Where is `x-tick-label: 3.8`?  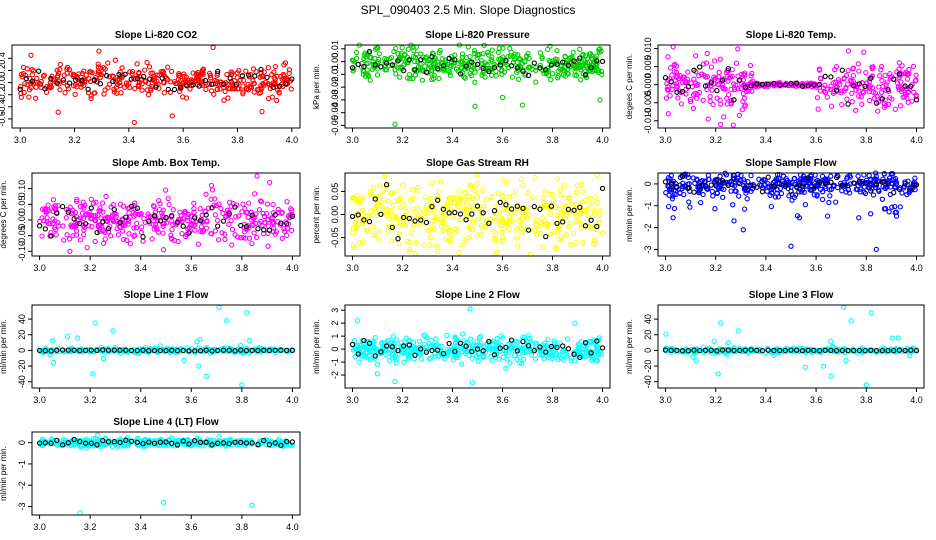
x-tick-label: 3.8 is located at coordinates (866, 268).